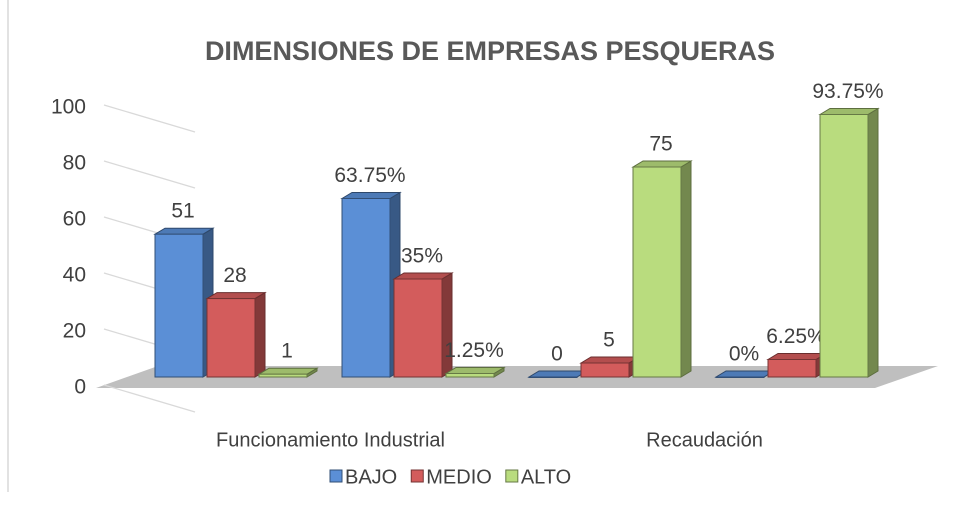 Image resolution: width=960 pixels, height=506 pixels. I want to click on legend-label: MEDIO, so click(459, 477).